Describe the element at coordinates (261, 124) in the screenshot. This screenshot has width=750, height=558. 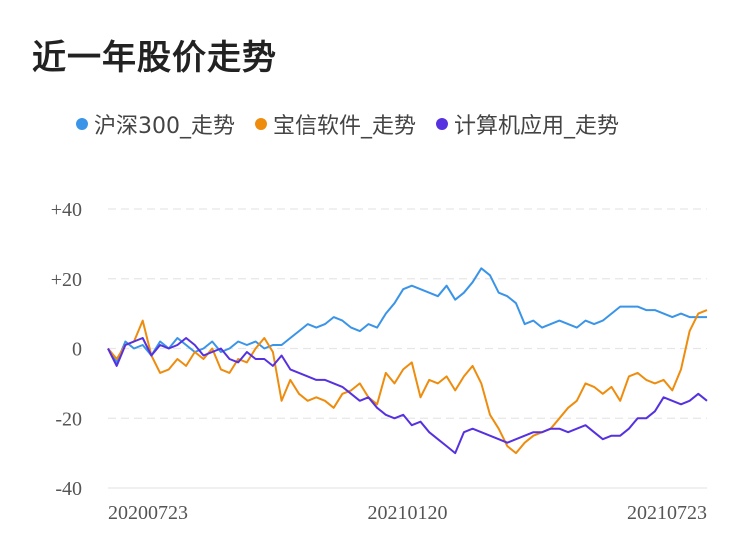
I see `legend-dot-baoxin` at that location.